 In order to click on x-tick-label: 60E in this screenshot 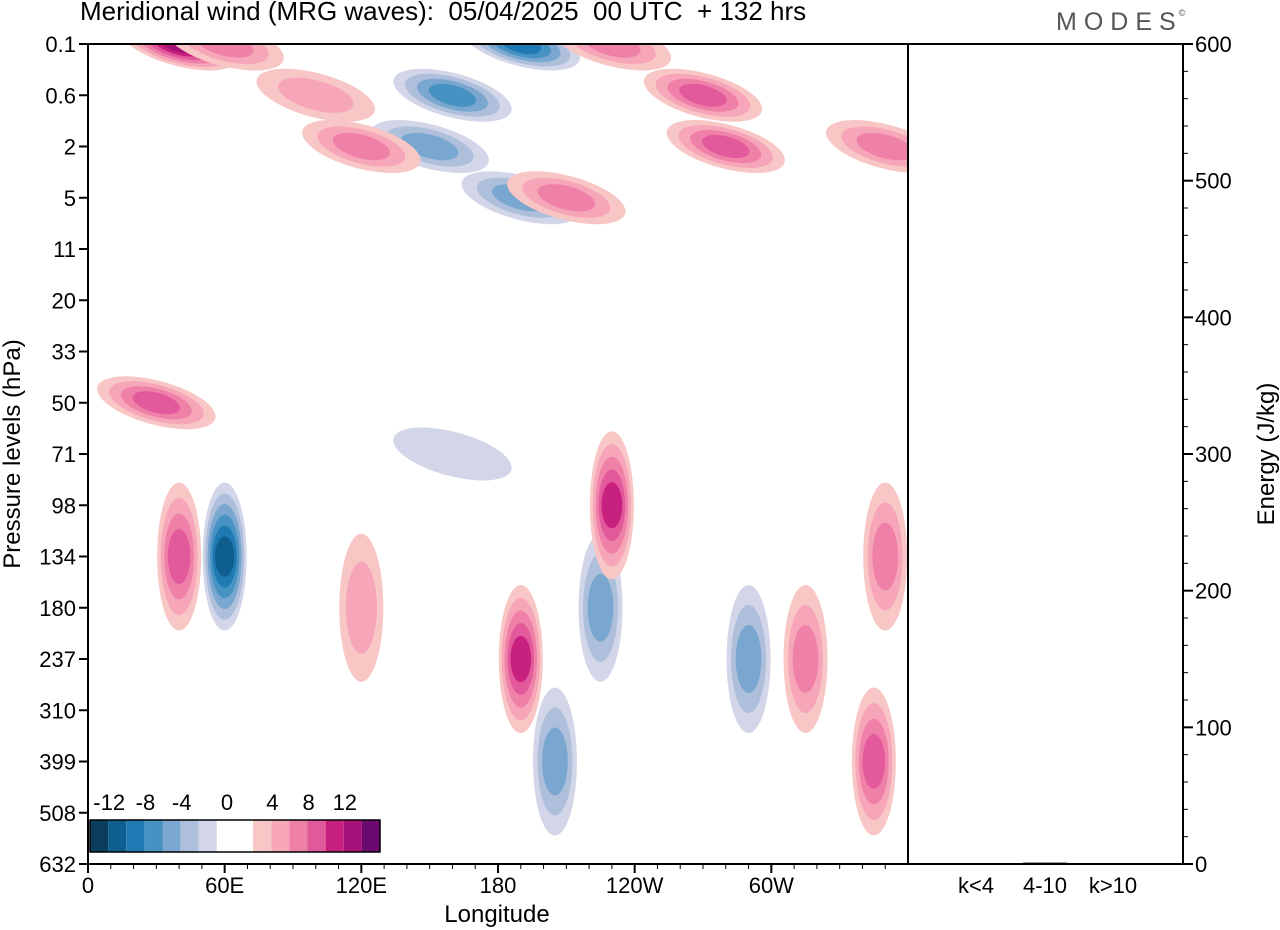, I will do `click(224, 885)`.